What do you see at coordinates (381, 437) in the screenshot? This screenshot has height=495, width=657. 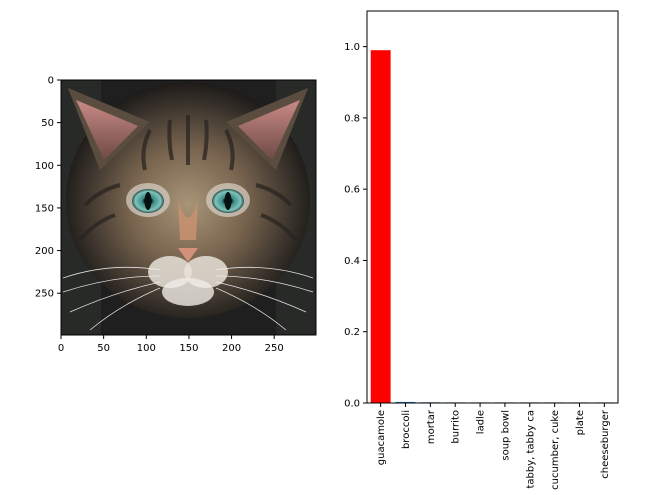 I see `bar-x-tick-label: guacamole` at bounding box center [381, 437].